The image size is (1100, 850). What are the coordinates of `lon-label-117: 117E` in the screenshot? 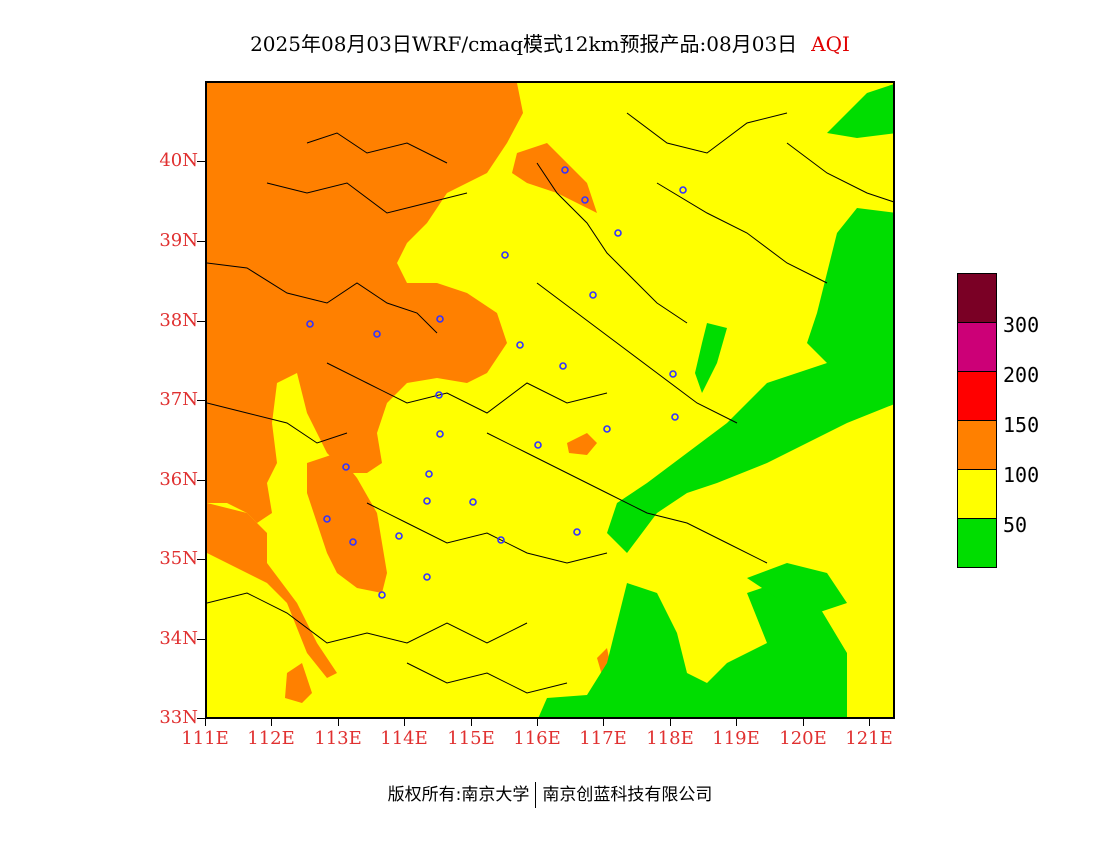 It's located at (603, 738).